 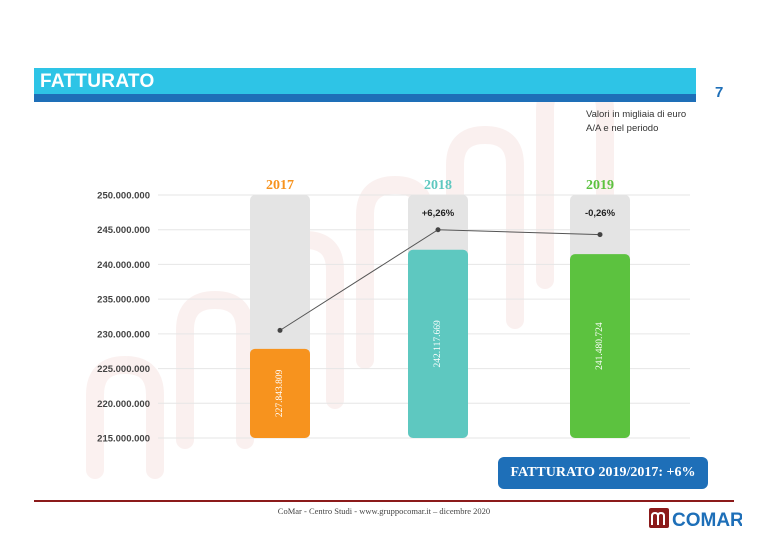 What do you see at coordinates (123, 230) in the screenshot?
I see `y-tick-label: 245.000.000` at bounding box center [123, 230].